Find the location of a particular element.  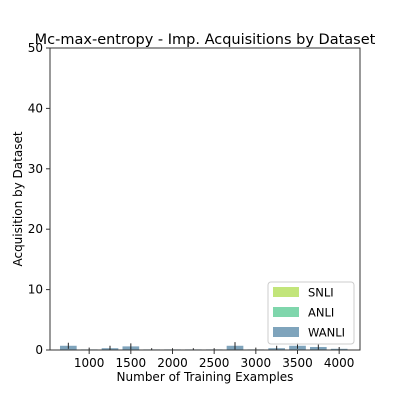

x-tick-label: 1000 is located at coordinates (89, 363).